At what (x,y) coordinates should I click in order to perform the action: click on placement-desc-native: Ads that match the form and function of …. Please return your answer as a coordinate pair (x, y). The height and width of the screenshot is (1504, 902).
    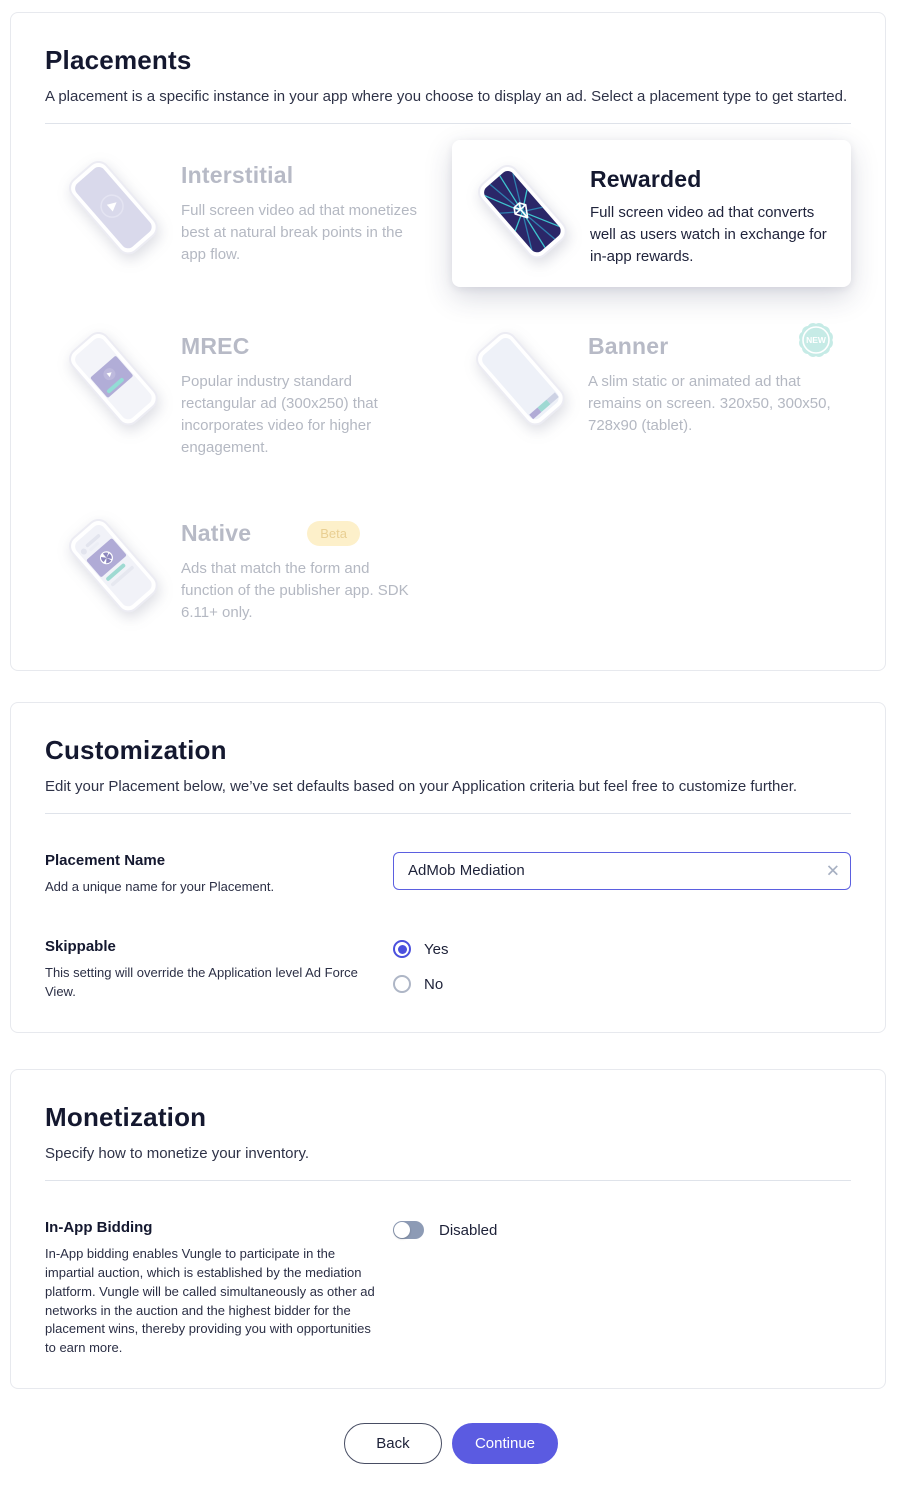
    Looking at the image, I should click on (295, 590).